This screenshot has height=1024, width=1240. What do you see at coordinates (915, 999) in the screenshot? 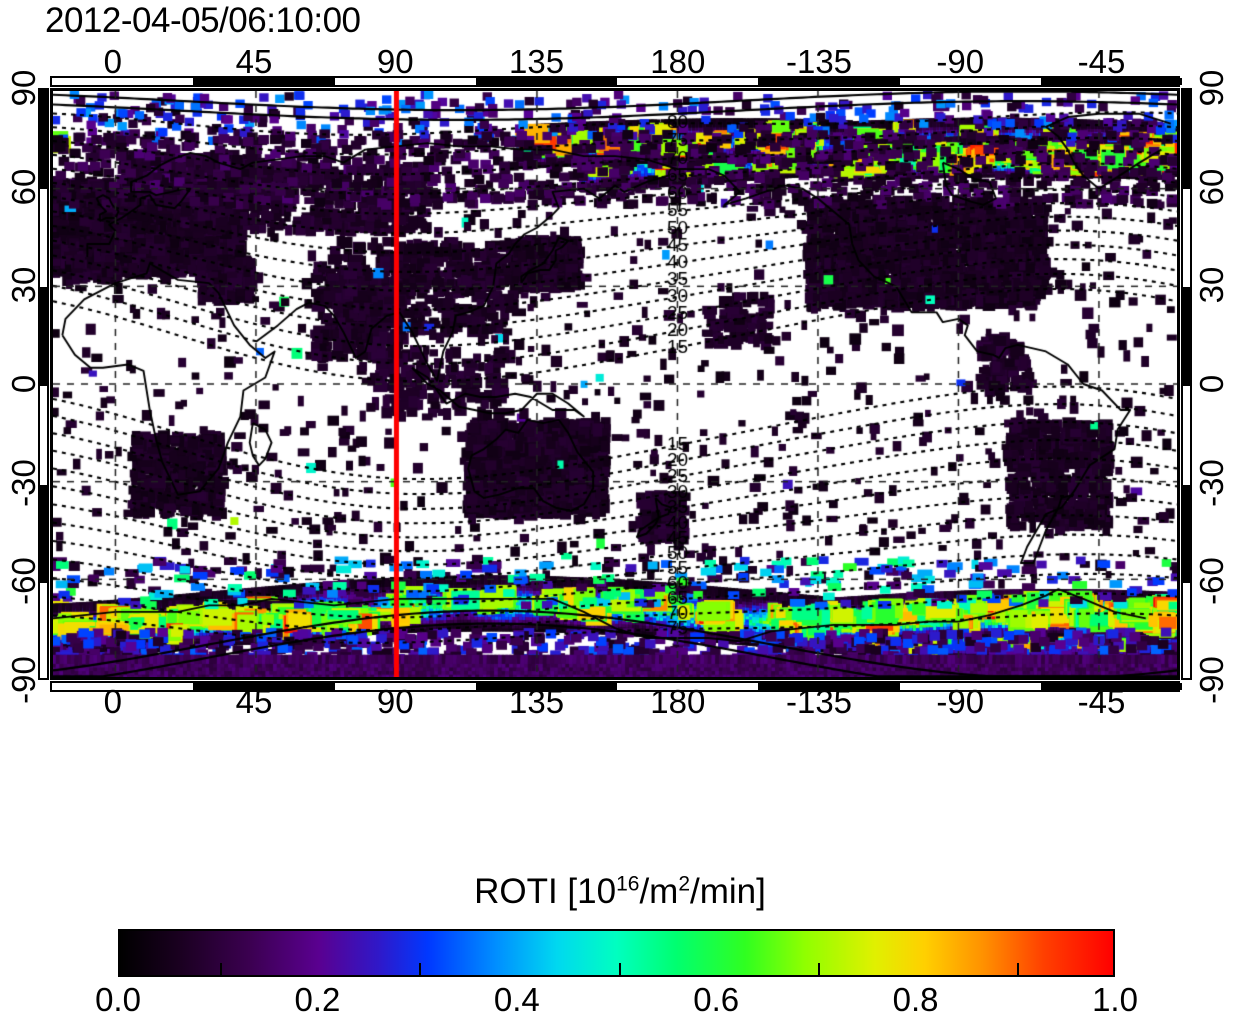
I see `colorbar-tick-label: 0.8` at bounding box center [915, 999].